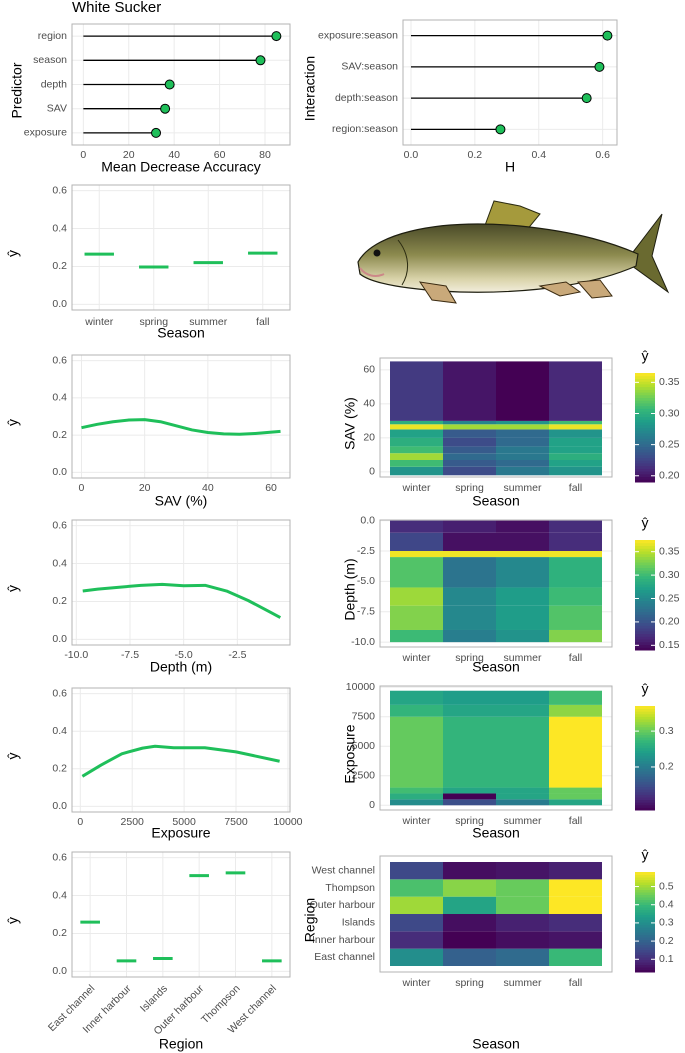  What do you see at coordinates (369, 67) in the screenshot?
I see `y-tick-label: SAV:season` at bounding box center [369, 67].